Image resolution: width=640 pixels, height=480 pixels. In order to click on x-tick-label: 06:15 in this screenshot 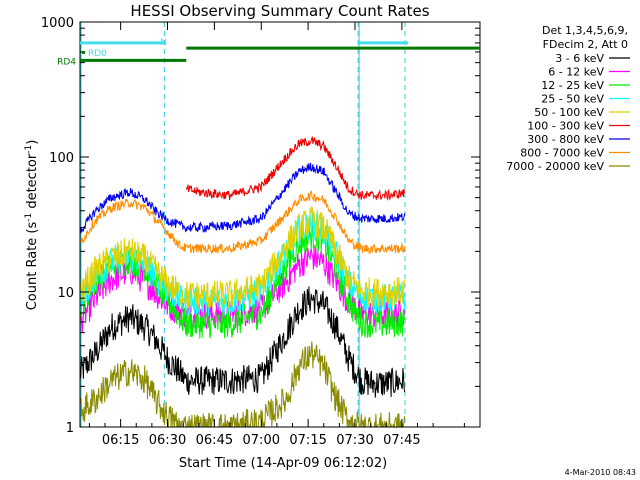, I will do `click(120, 440)`.